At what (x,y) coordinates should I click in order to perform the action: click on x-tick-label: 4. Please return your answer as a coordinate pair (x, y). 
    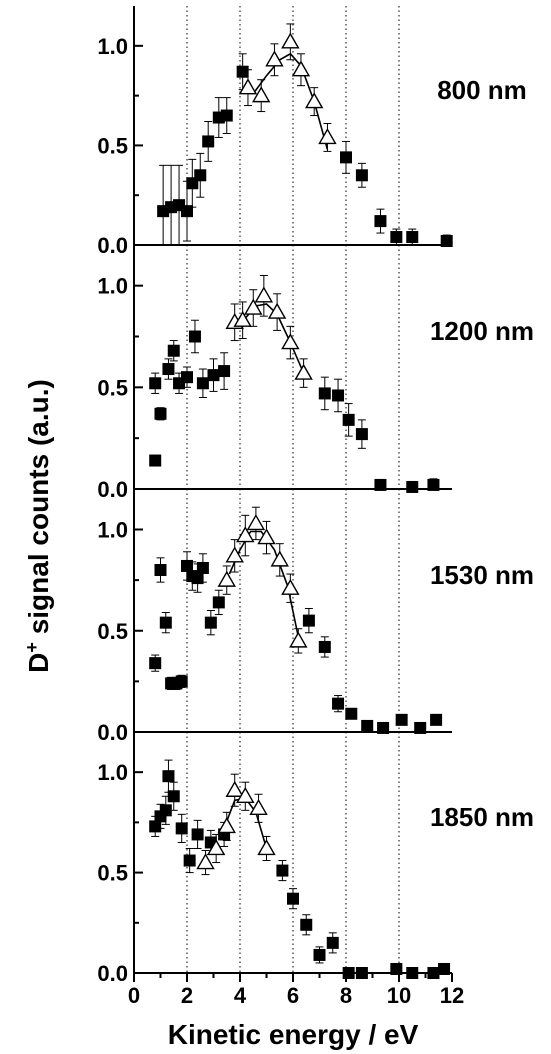
    Looking at the image, I should click on (240, 995).